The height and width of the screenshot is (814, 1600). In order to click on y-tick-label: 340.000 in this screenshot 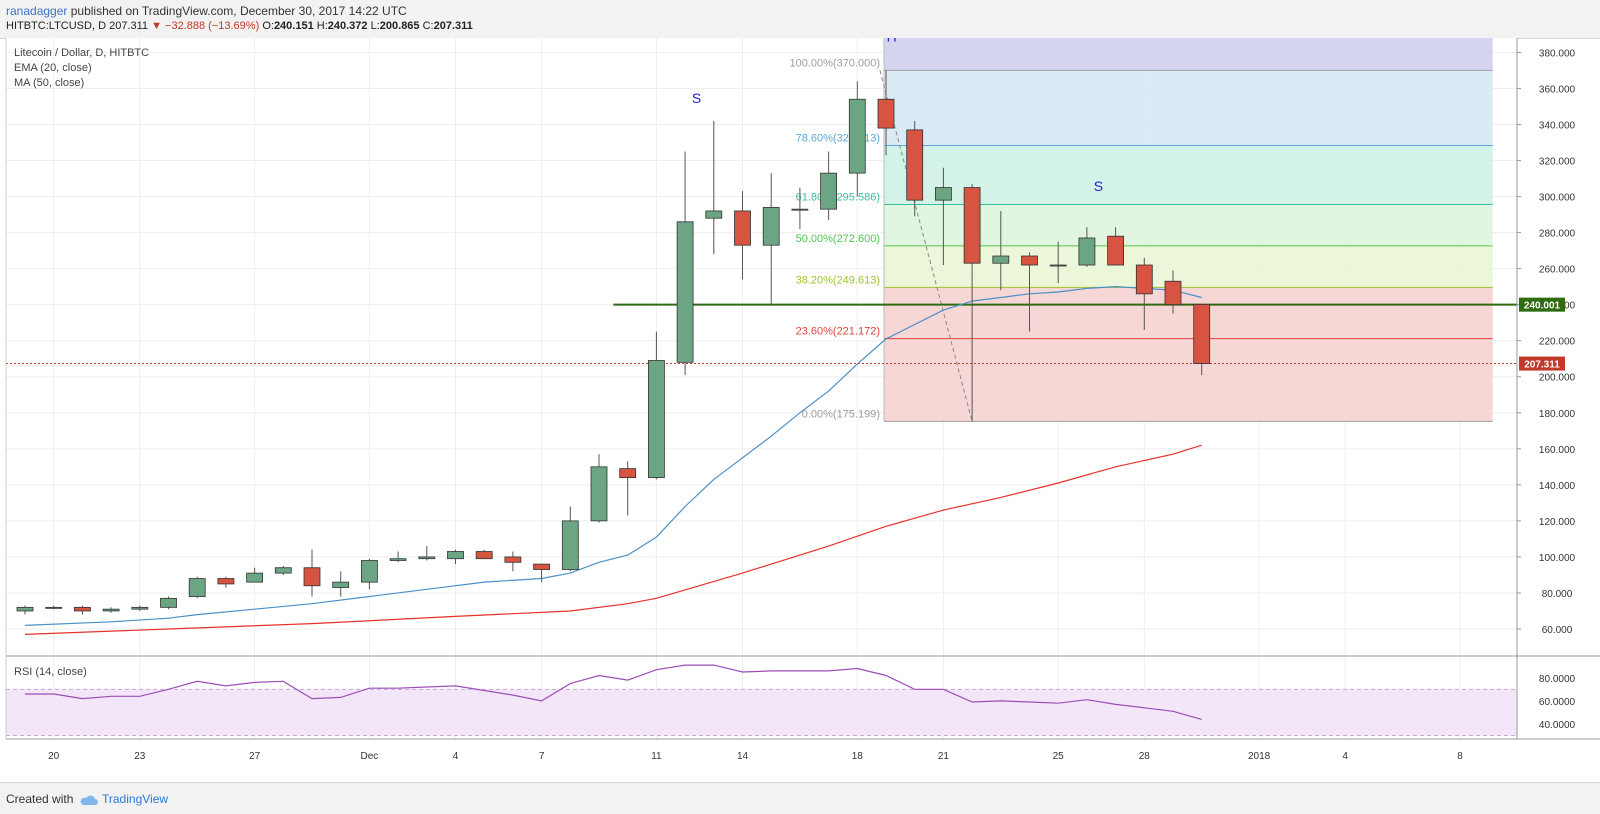, I will do `click(1557, 125)`.